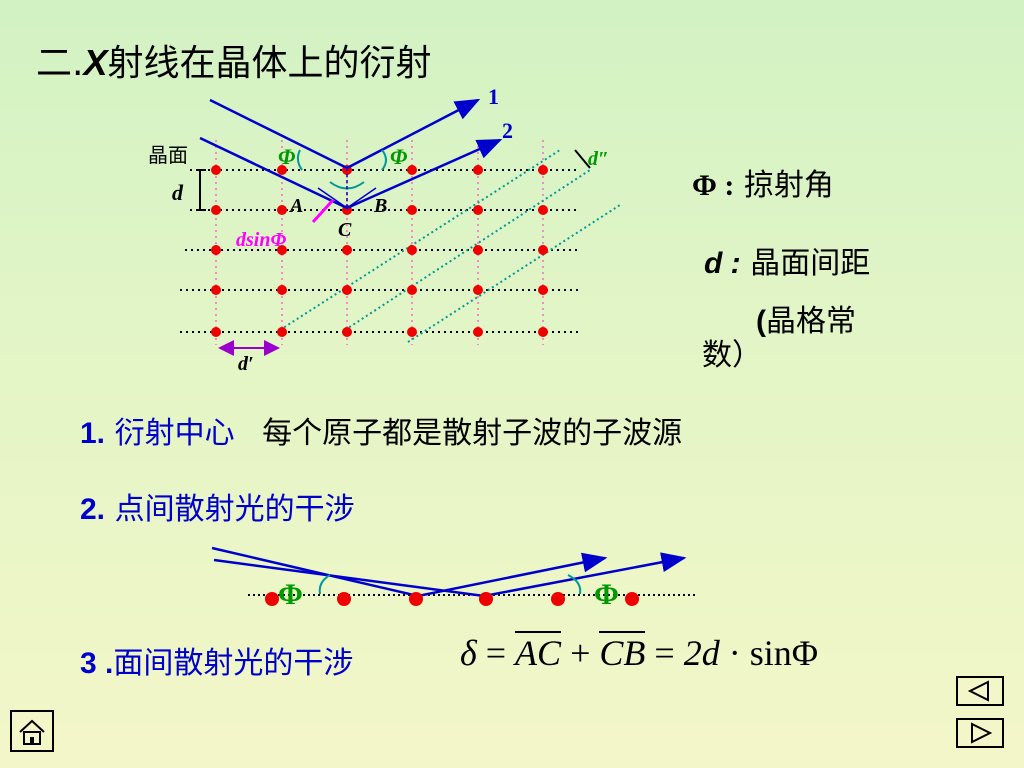 The image size is (1024, 768). Describe the element at coordinates (217, 663) in the screenshot. I see `item-3: 3 .面间散射光的干涉` at that location.